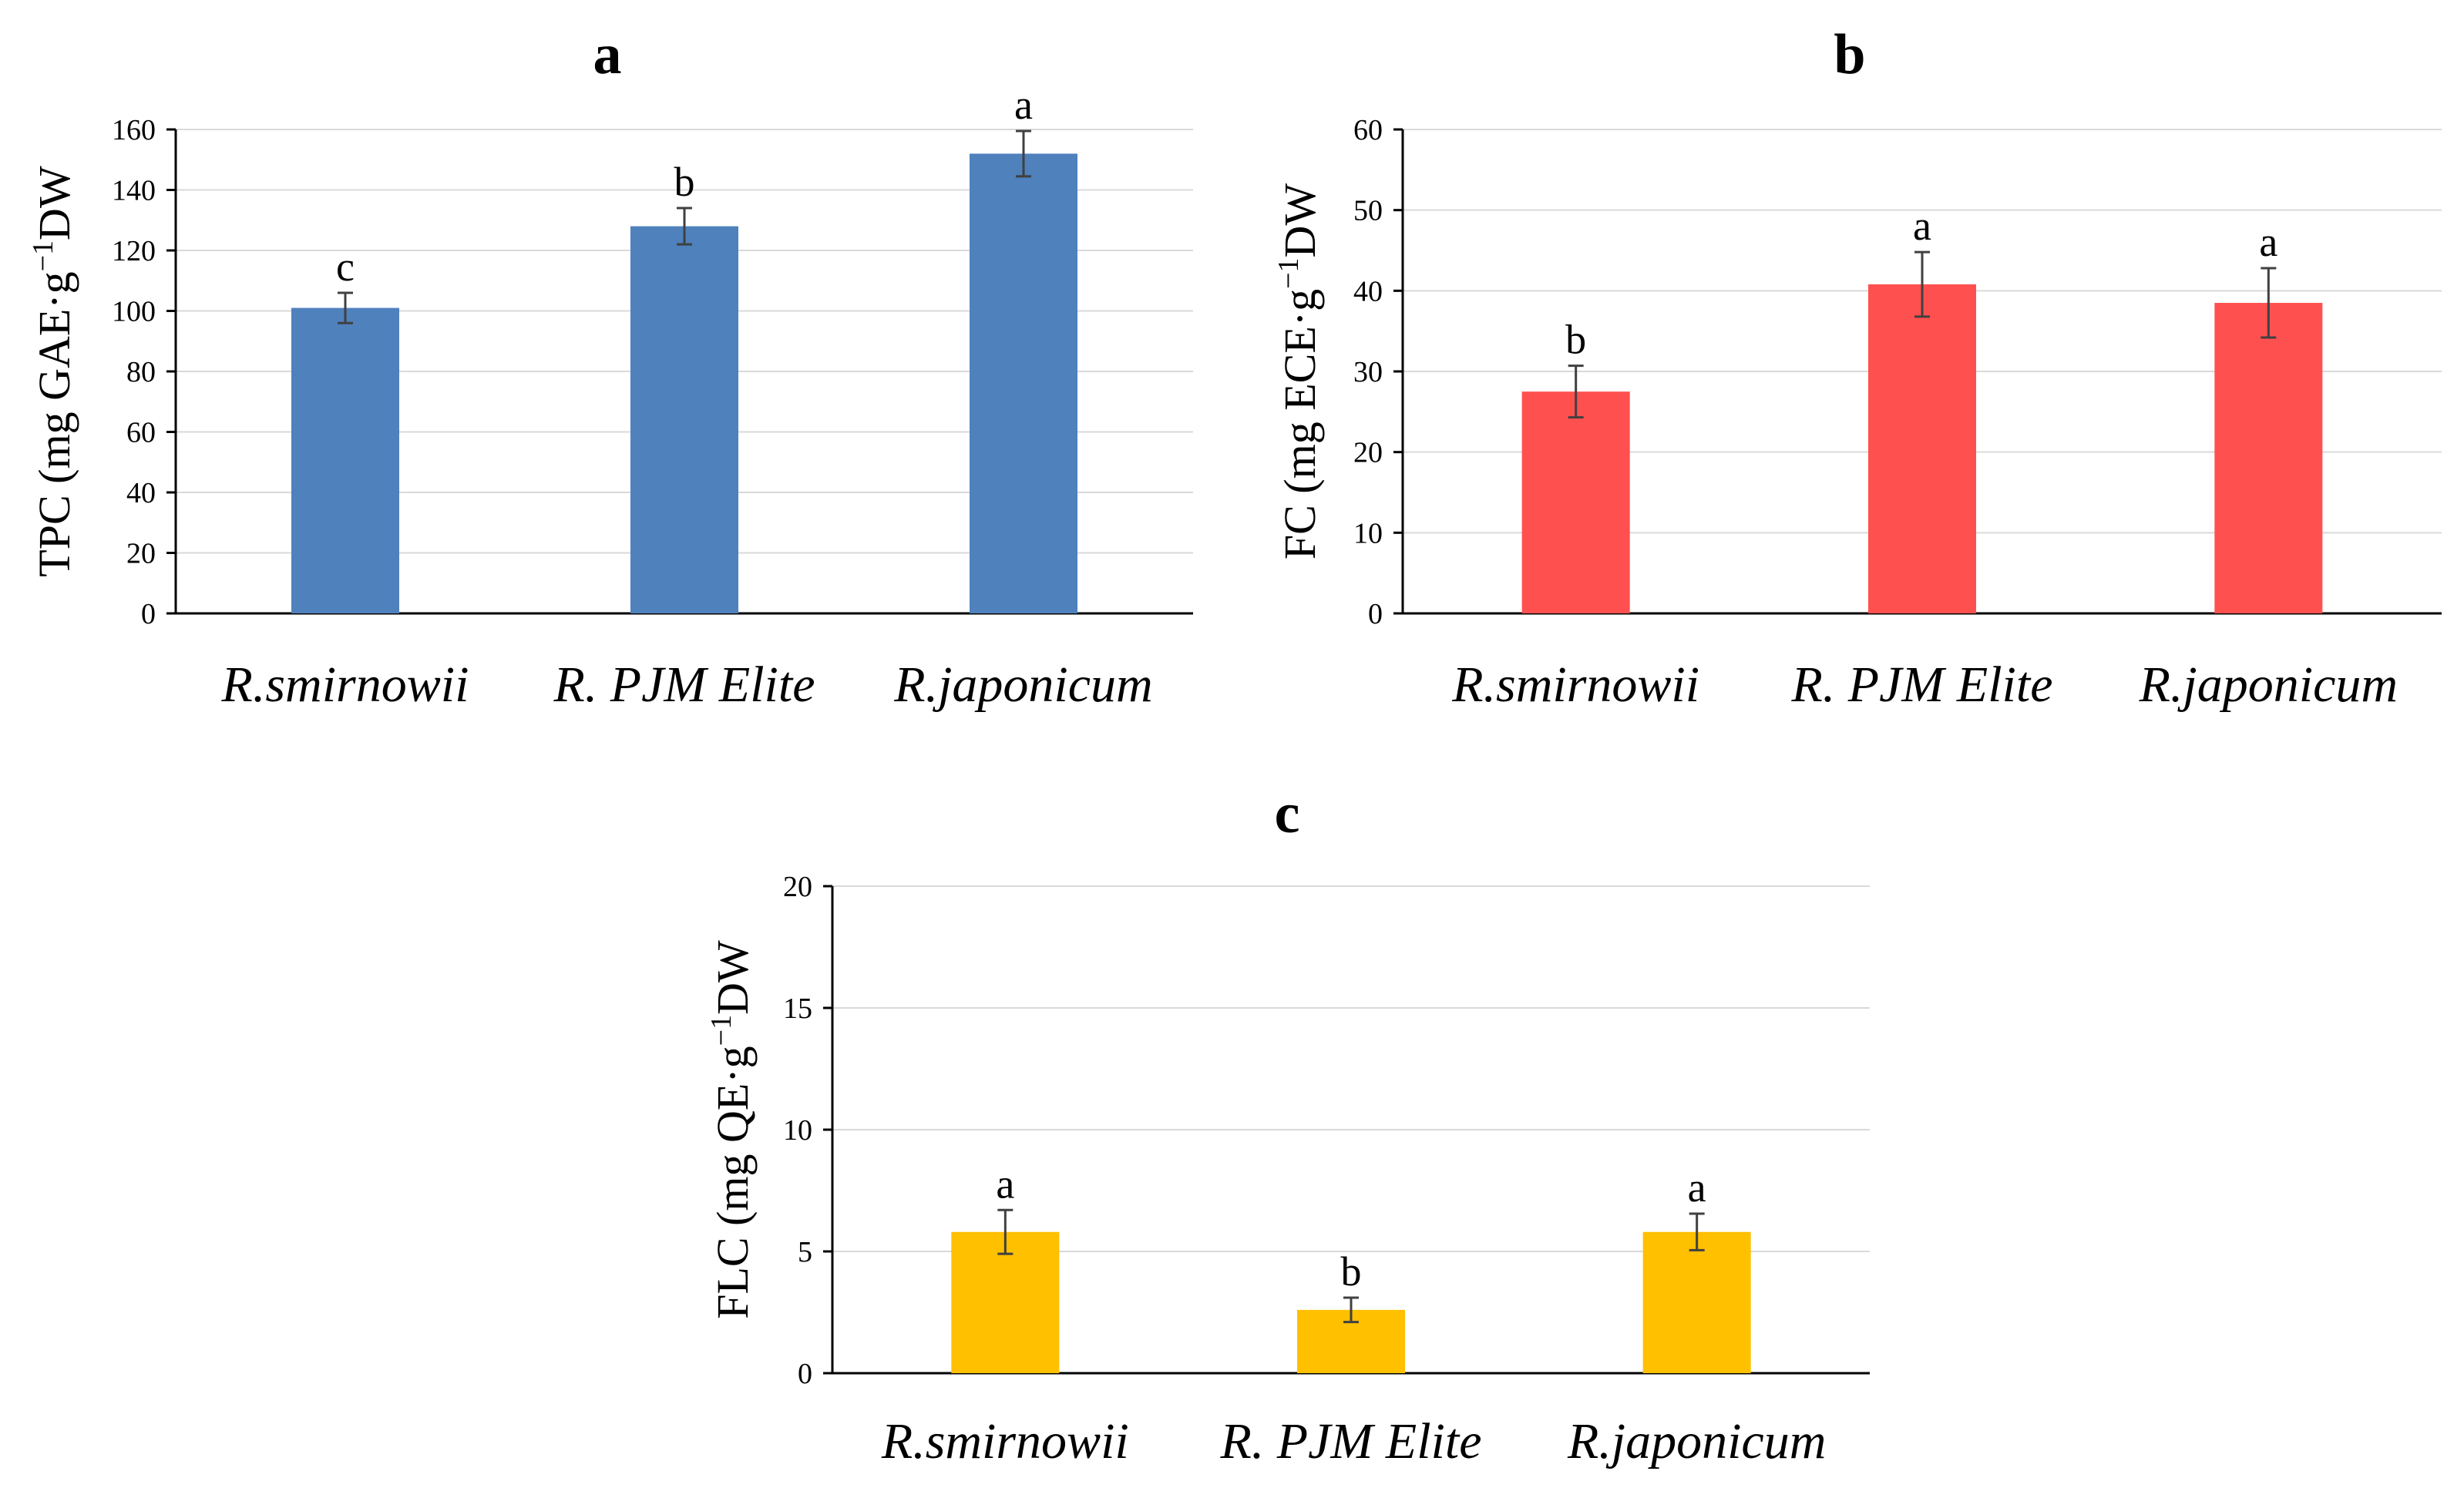  Describe the element at coordinates (1368, 211) in the screenshot. I see `y-tick-label: 50` at that location.